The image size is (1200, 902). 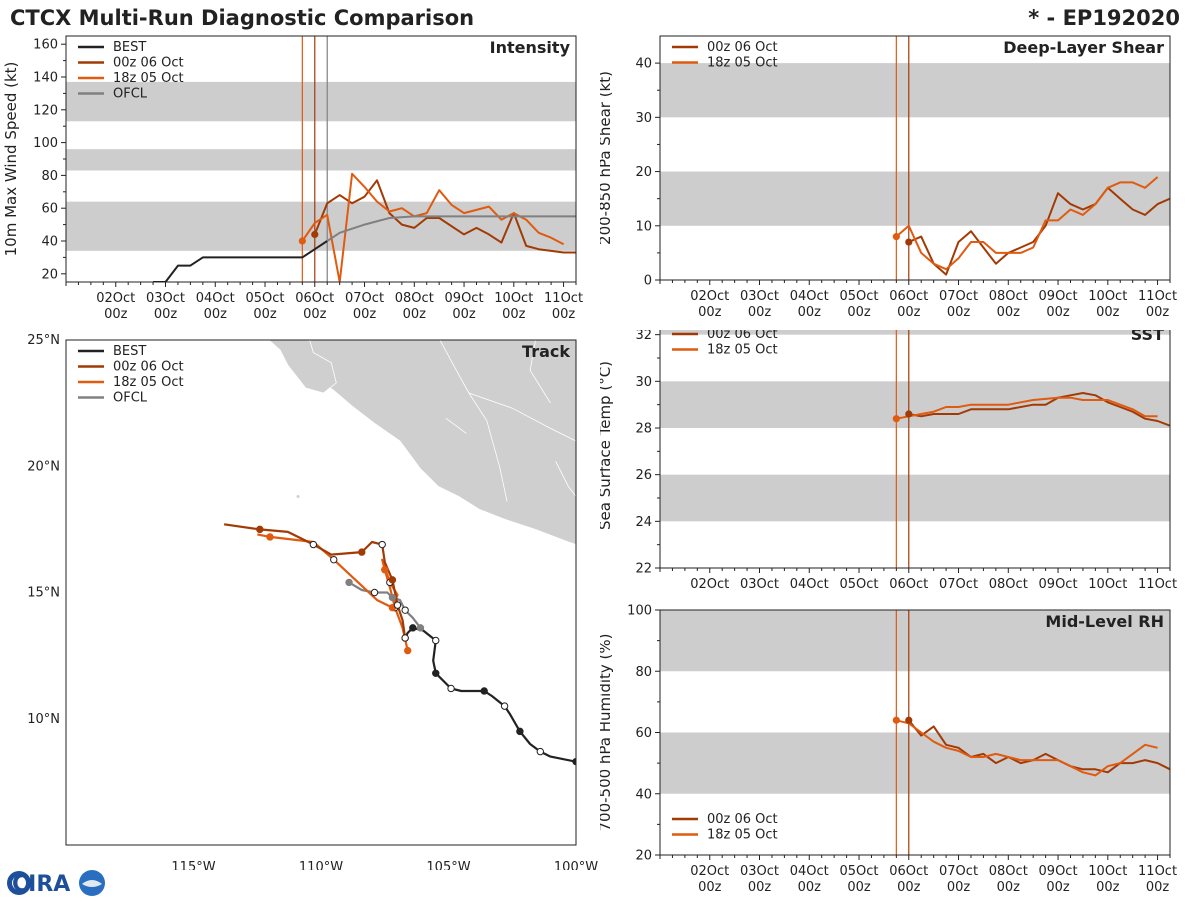 I want to click on rh-line-18z, so click(x=1027, y=748).